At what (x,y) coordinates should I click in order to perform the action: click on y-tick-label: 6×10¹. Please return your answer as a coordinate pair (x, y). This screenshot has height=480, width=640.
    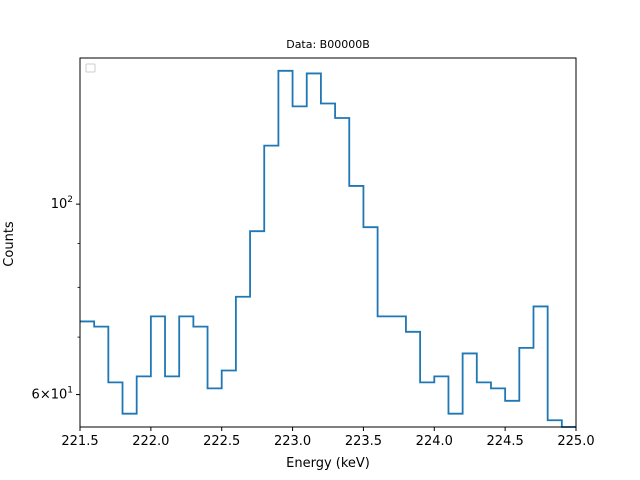
    Looking at the image, I should click on (52, 394).